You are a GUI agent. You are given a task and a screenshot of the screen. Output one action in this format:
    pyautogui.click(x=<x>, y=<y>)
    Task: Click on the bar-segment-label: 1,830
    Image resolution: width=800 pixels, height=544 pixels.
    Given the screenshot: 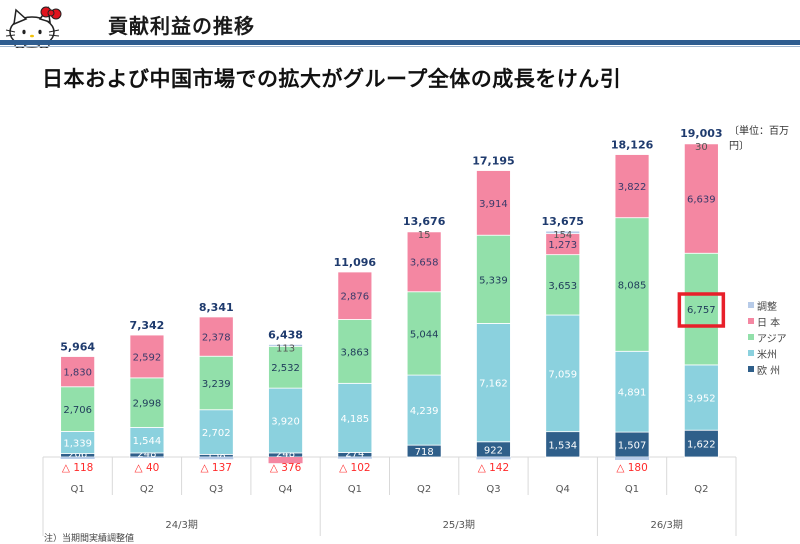 What is the action you would take?
    pyautogui.click(x=77, y=373)
    